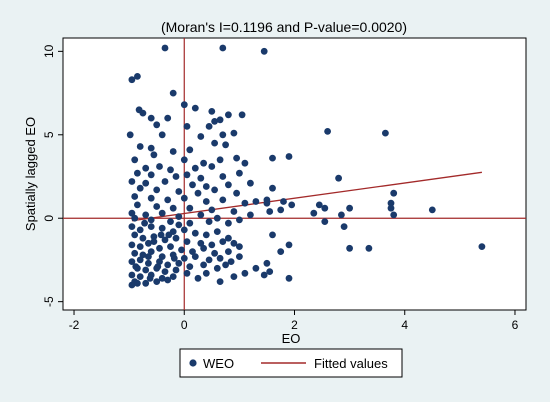 This screenshot has width=550, height=402. I want to click on y-axis-label: Spatially lagged EO, so click(30, 174).